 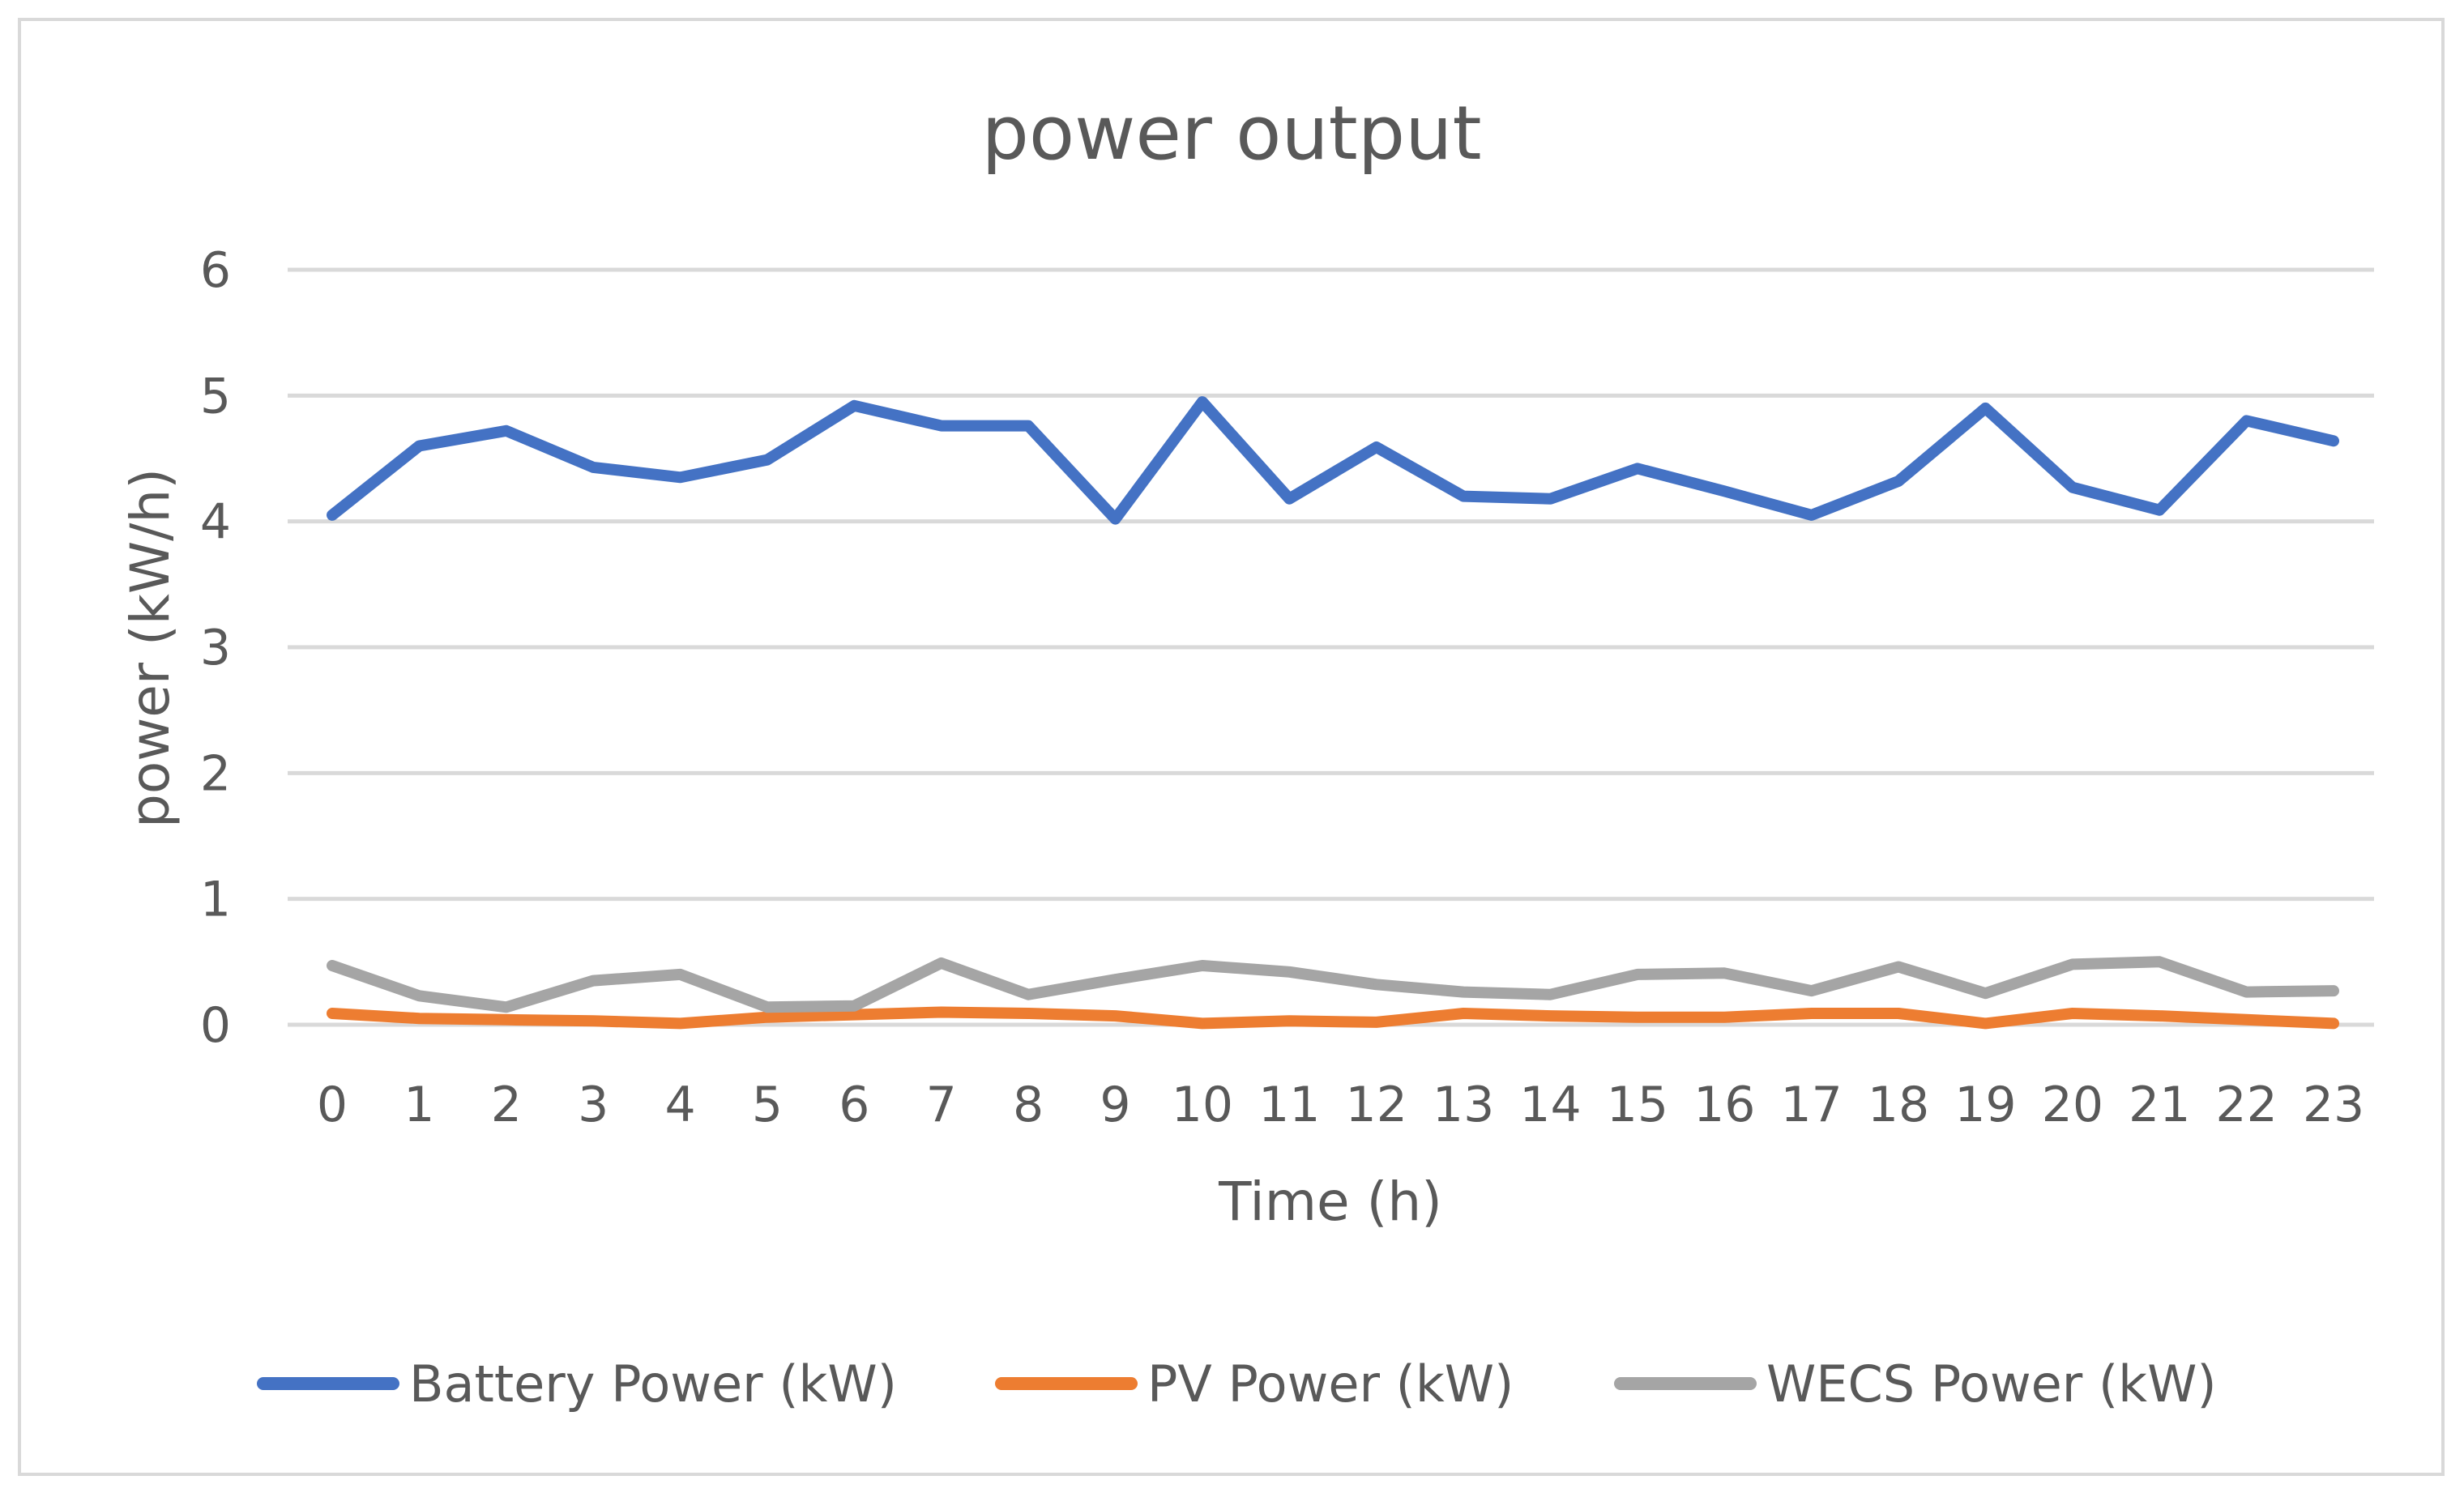 I want to click on x-tick-label: 22, so click(x=2246, y=1105).